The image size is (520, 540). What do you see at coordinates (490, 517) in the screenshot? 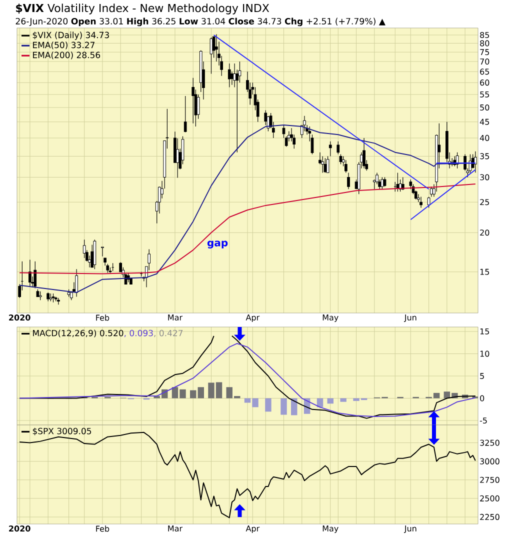
I see `y-tick-label: 2250` at bounding box center [490, 517].